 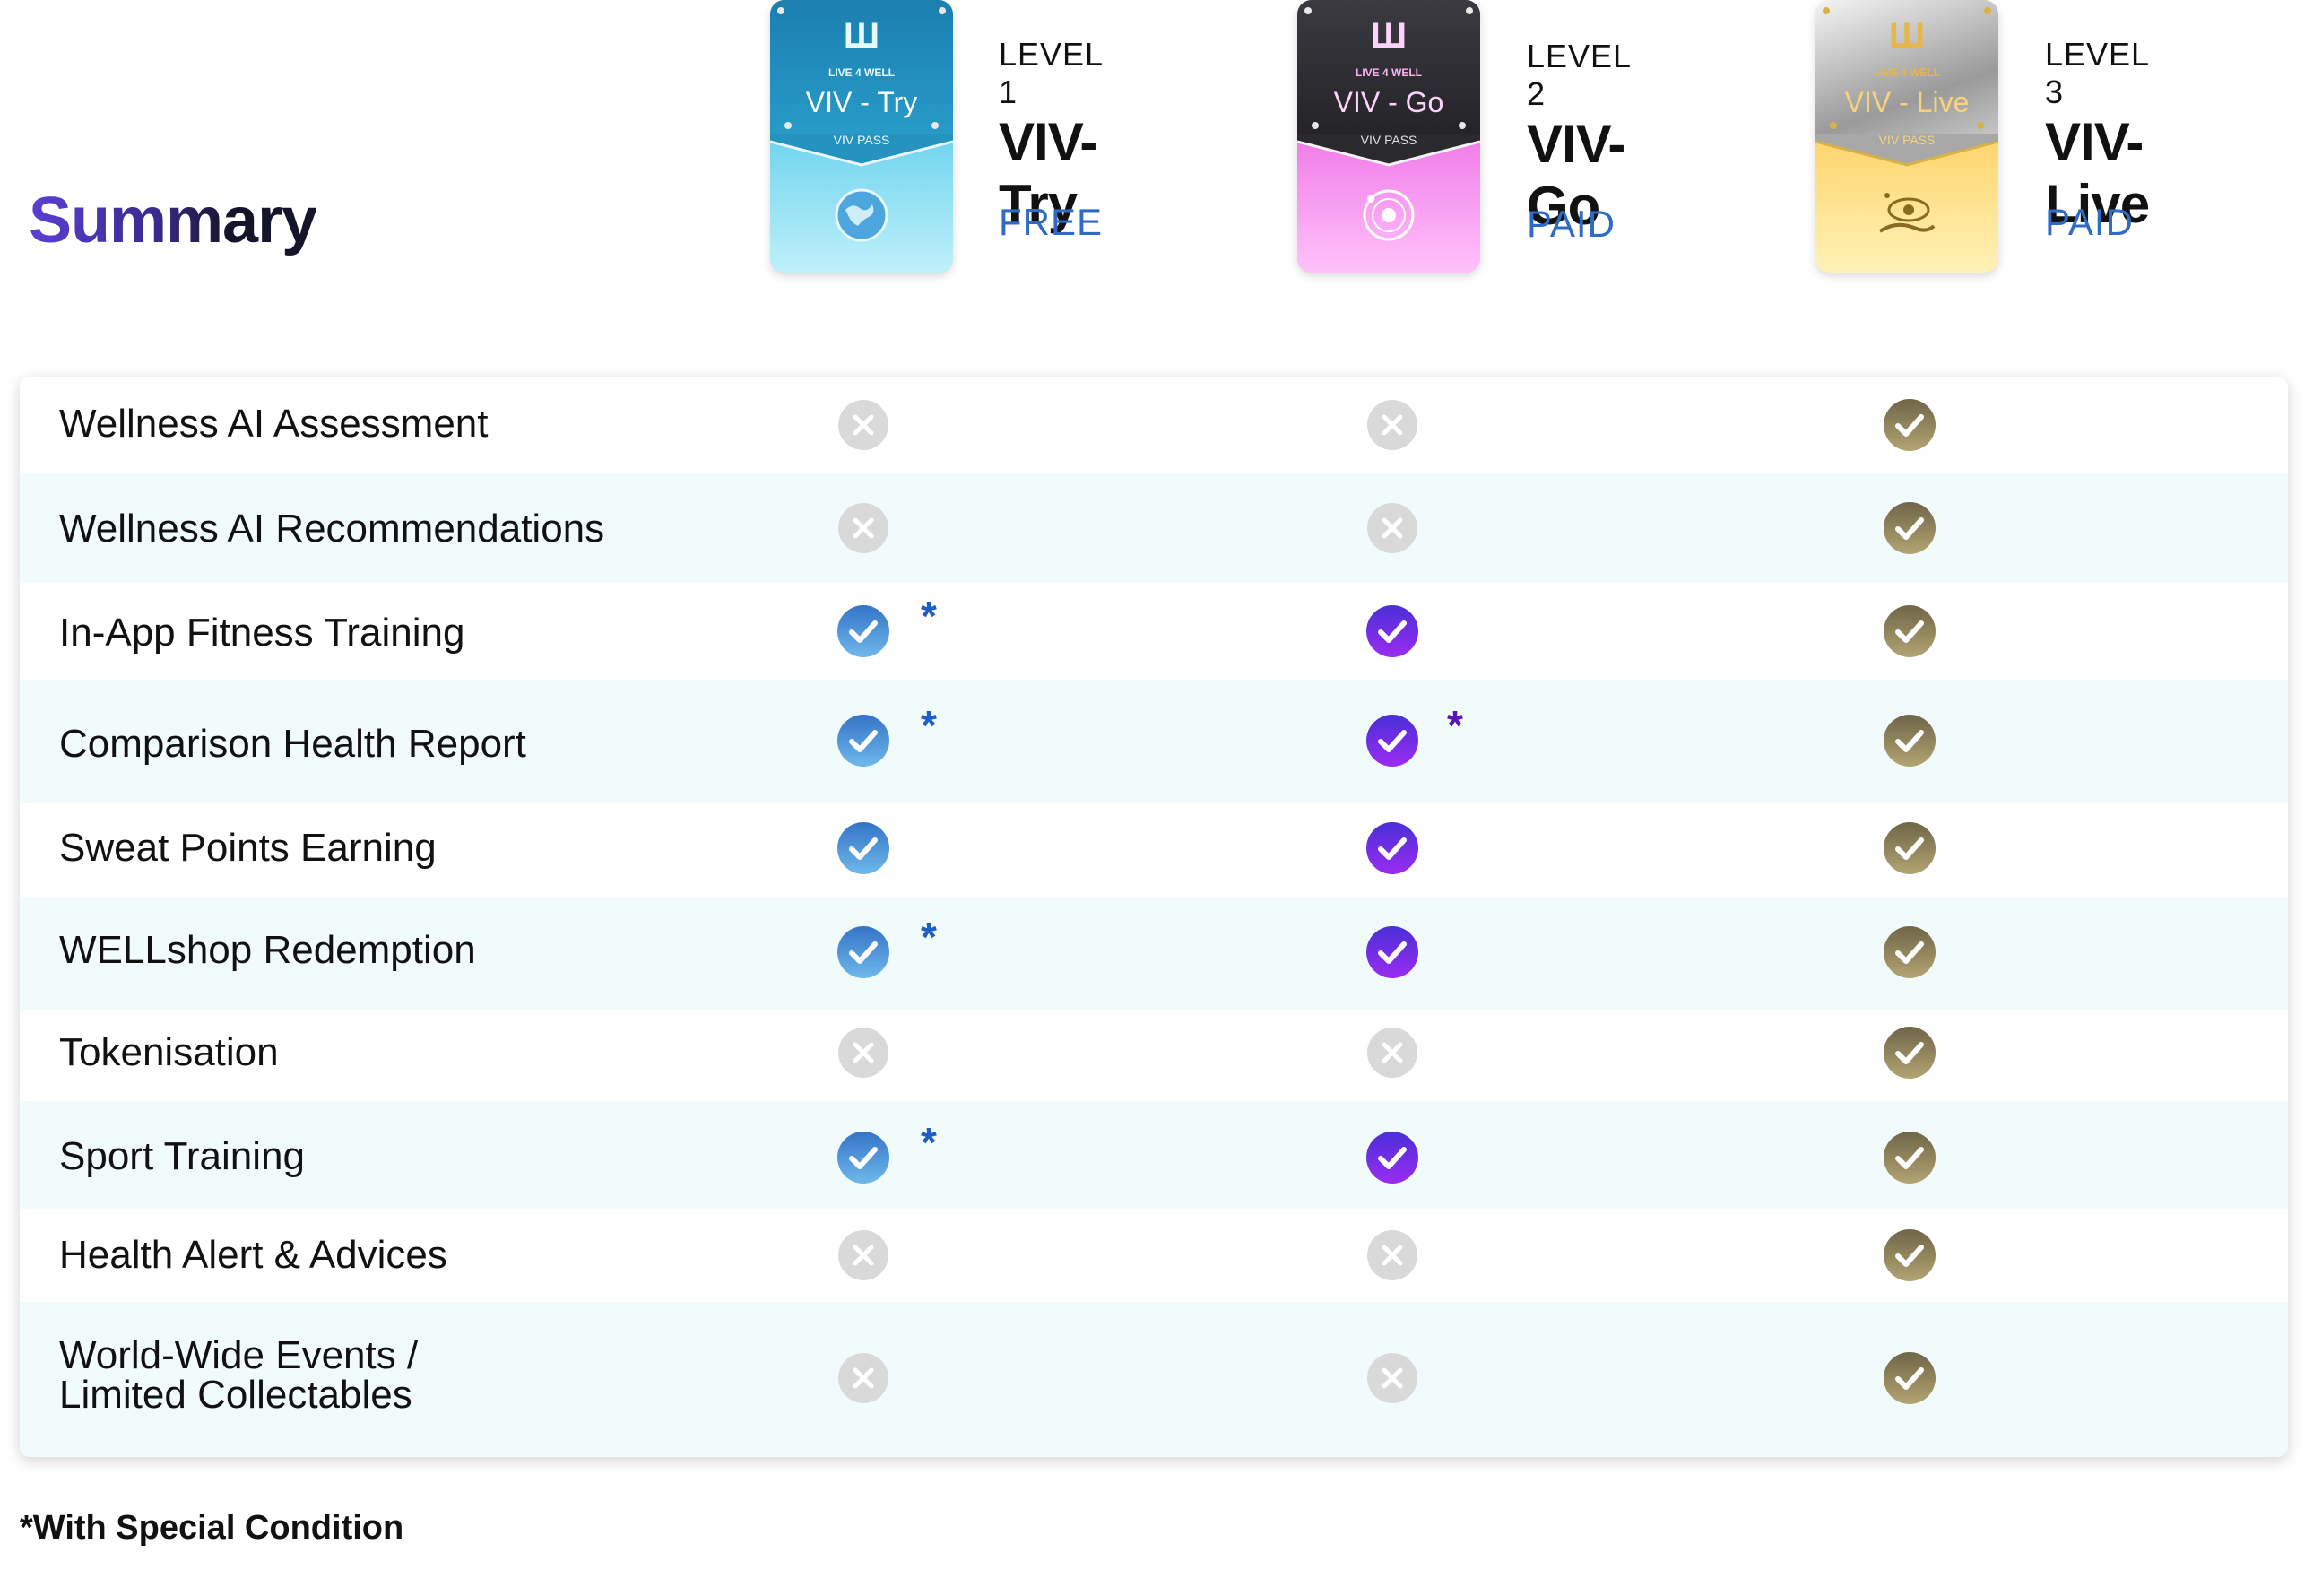 What do you see at coordinates (1907, 217) in the screenshot?
I see `galaxy-hand-icon` at bounding box center [1907, 217].